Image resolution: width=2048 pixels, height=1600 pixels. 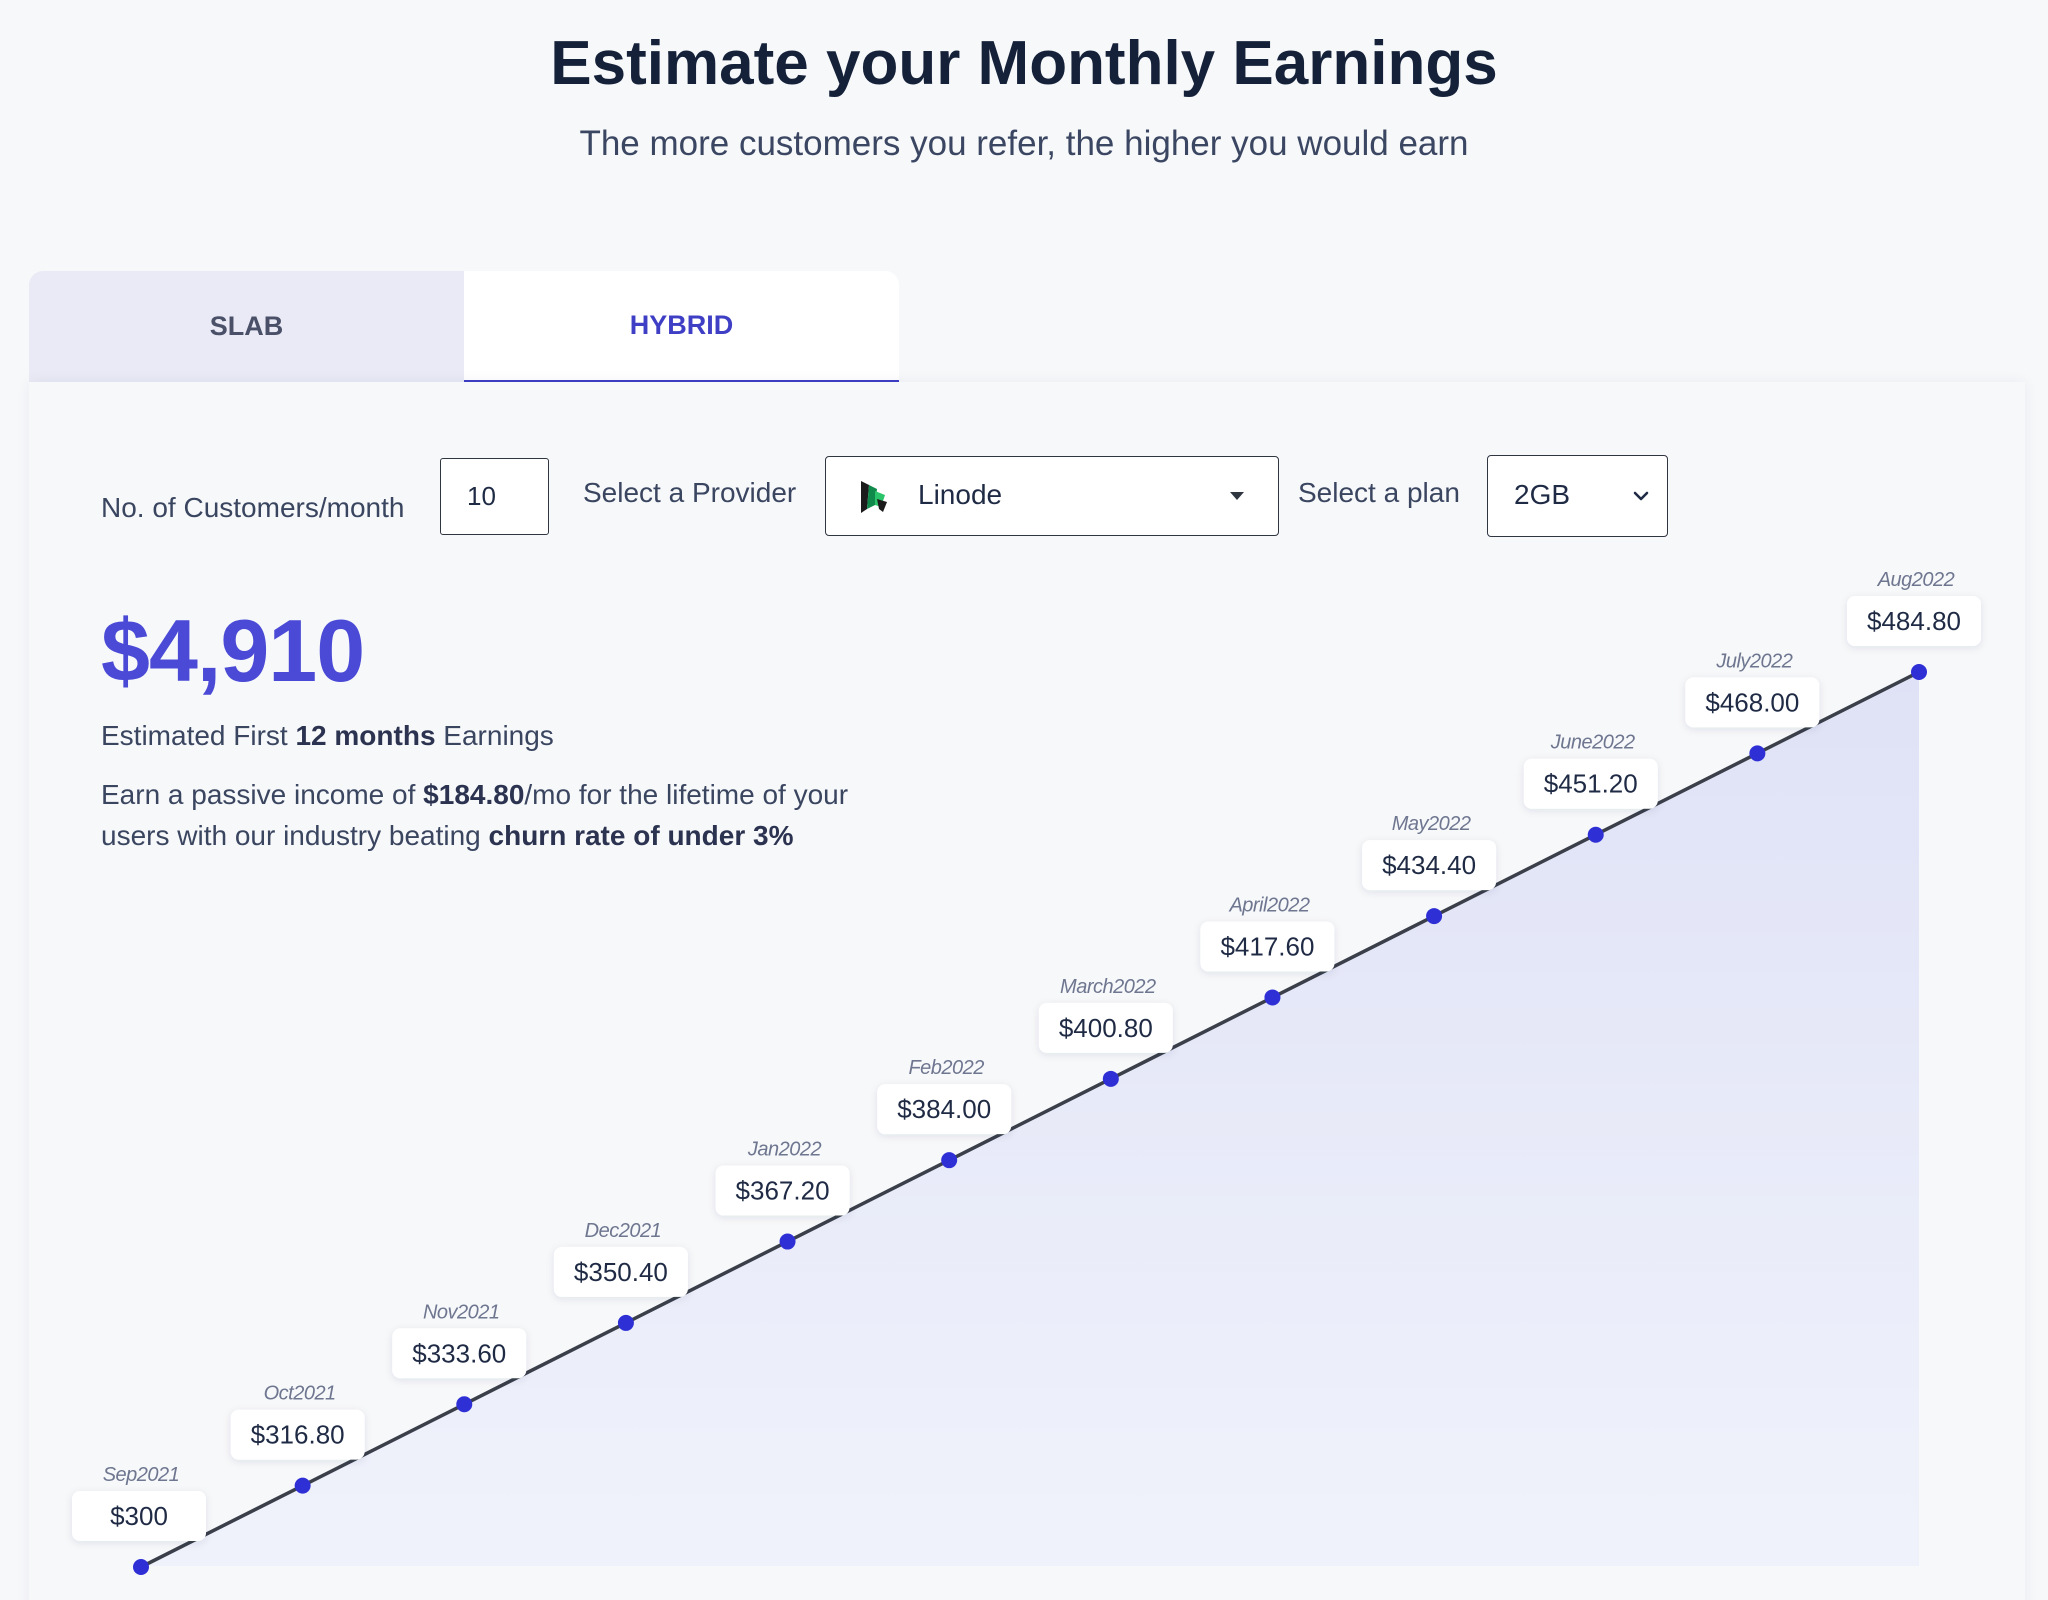 I want to click on data-label: $384.00, so click(x=944, y=1109).